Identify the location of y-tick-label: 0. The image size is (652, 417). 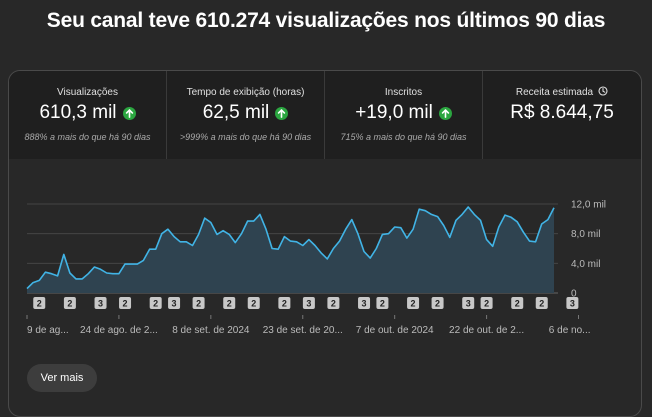
(574, 294).